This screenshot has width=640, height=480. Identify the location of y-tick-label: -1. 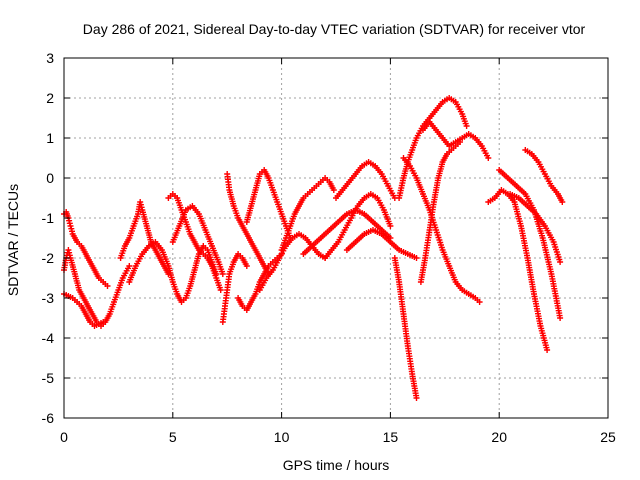
(48, 218).